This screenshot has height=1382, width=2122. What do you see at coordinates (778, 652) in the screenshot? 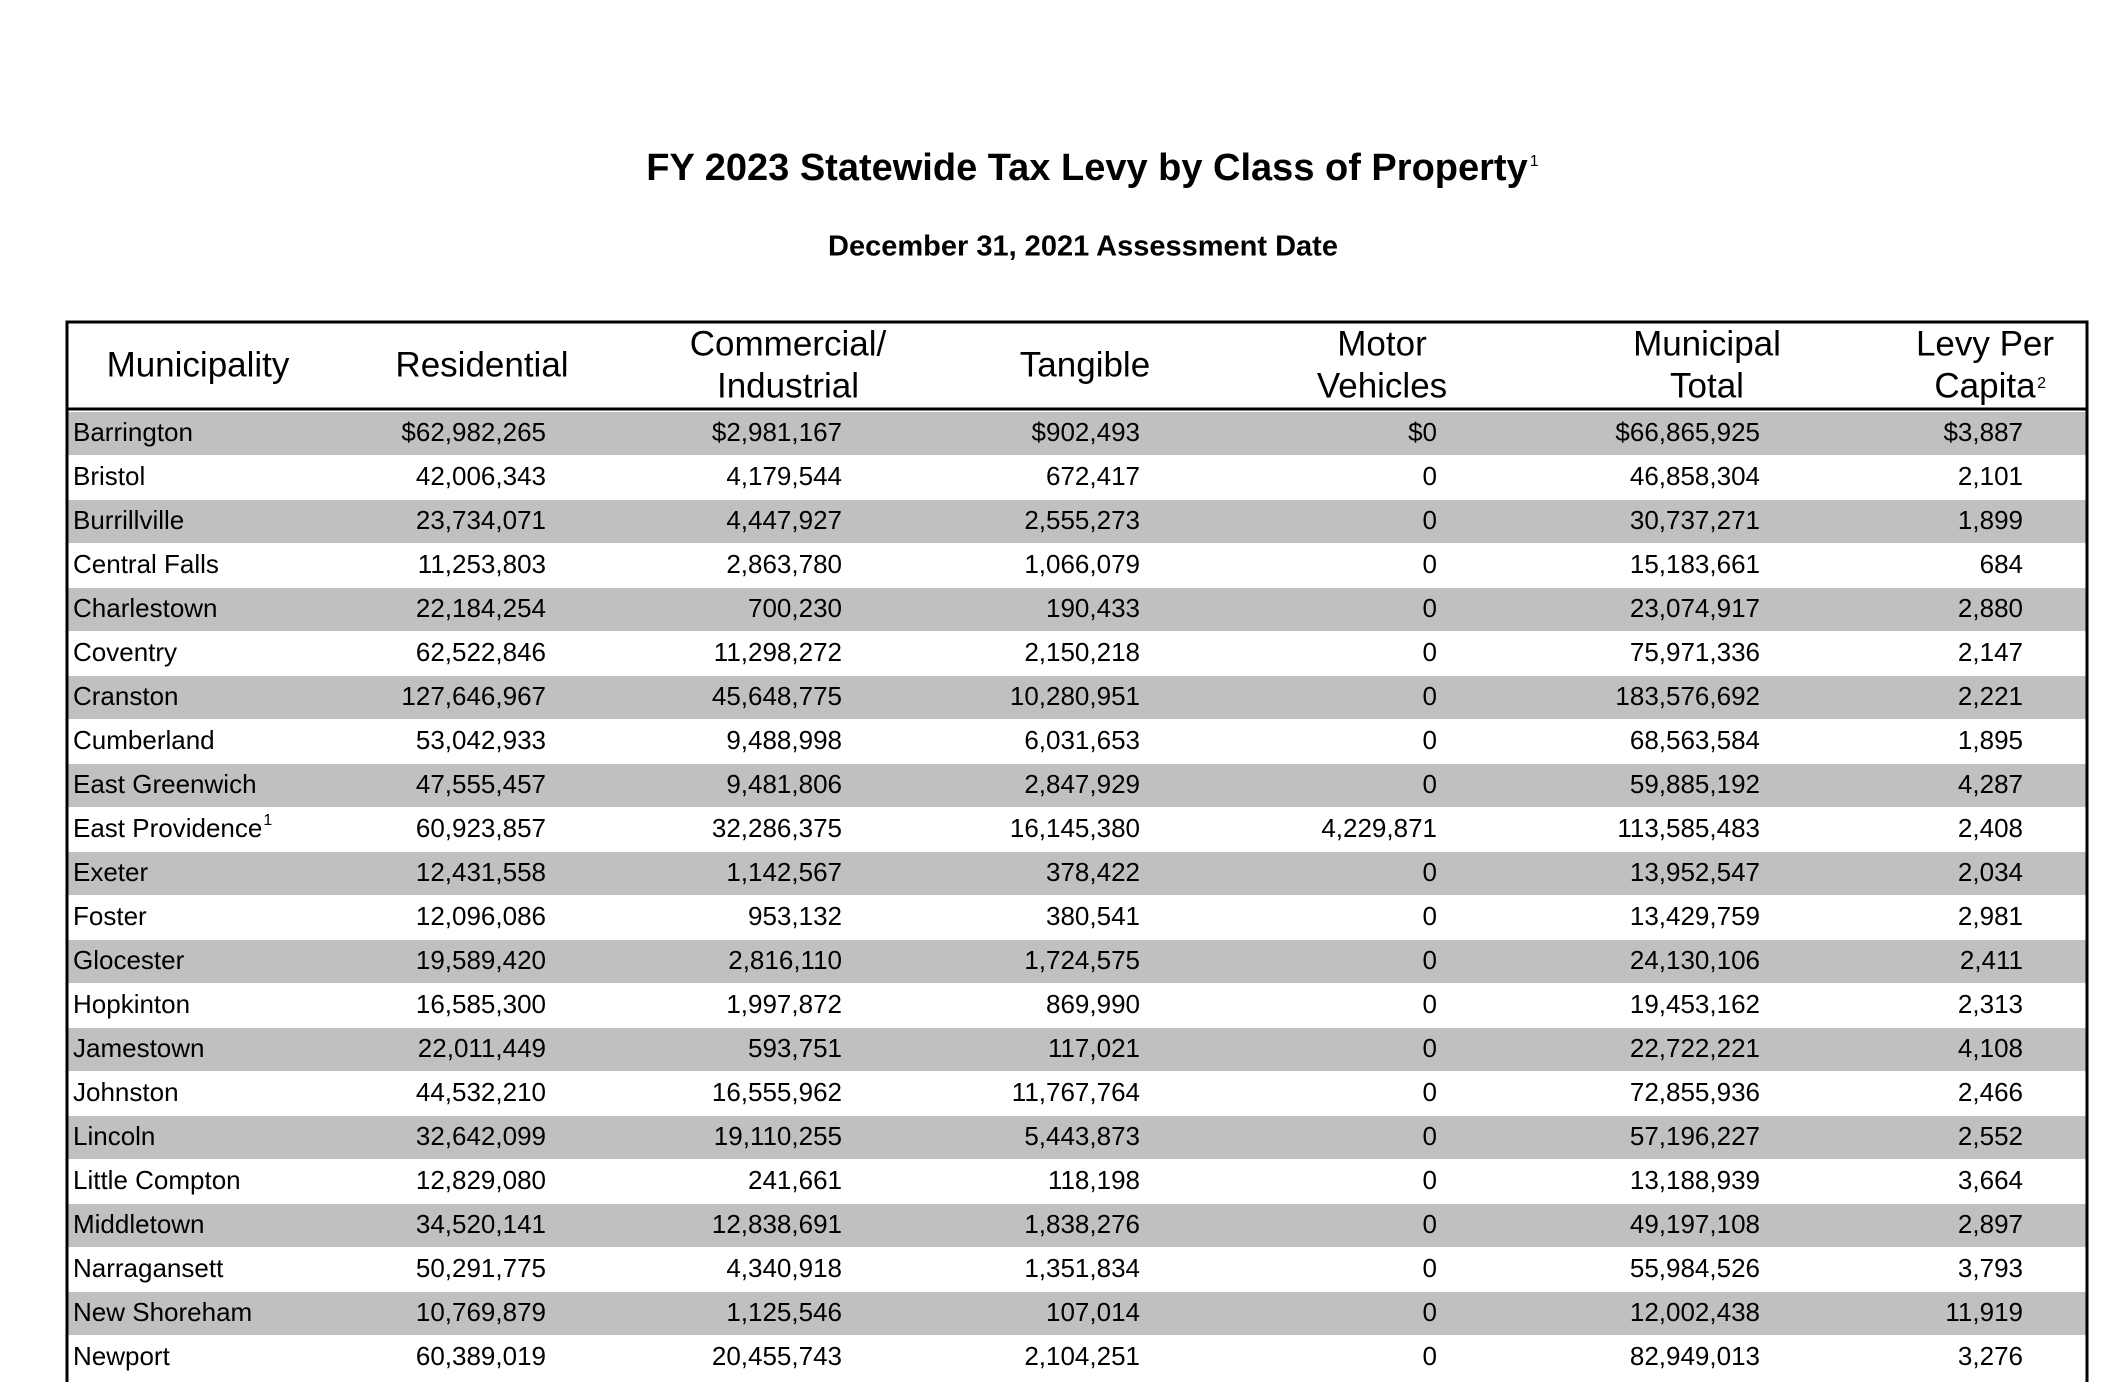
I see `cell-value: 11,298,272` at bounding box center [778, 652].